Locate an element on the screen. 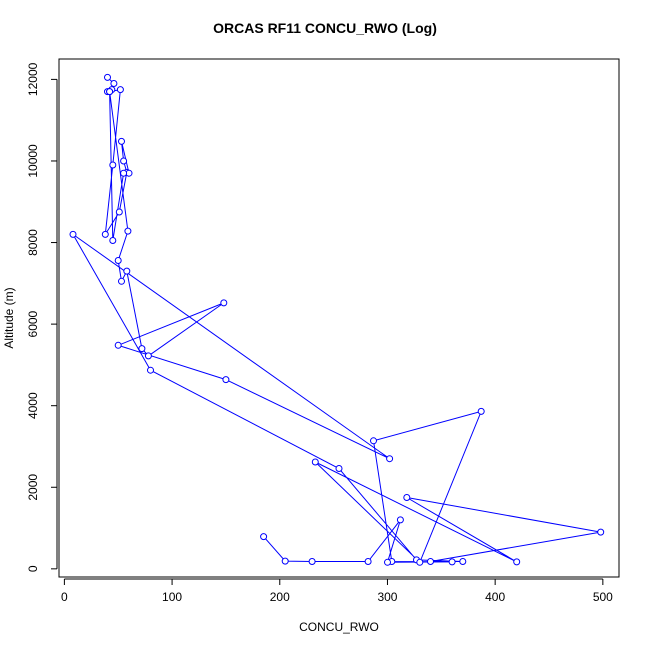  x-tick-label: 300 is located at coordinates (387, 597).